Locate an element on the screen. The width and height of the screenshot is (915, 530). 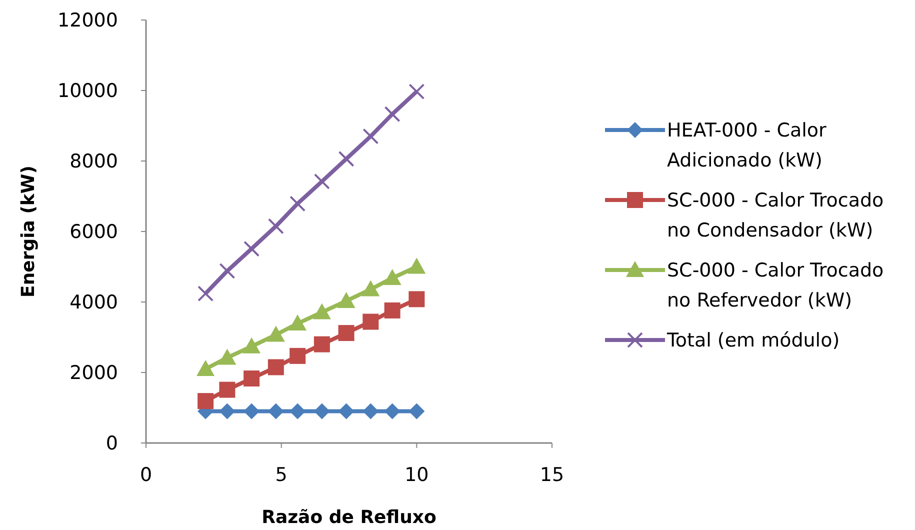
y-tick-label: 10000 is located at coordinates (88, 91).